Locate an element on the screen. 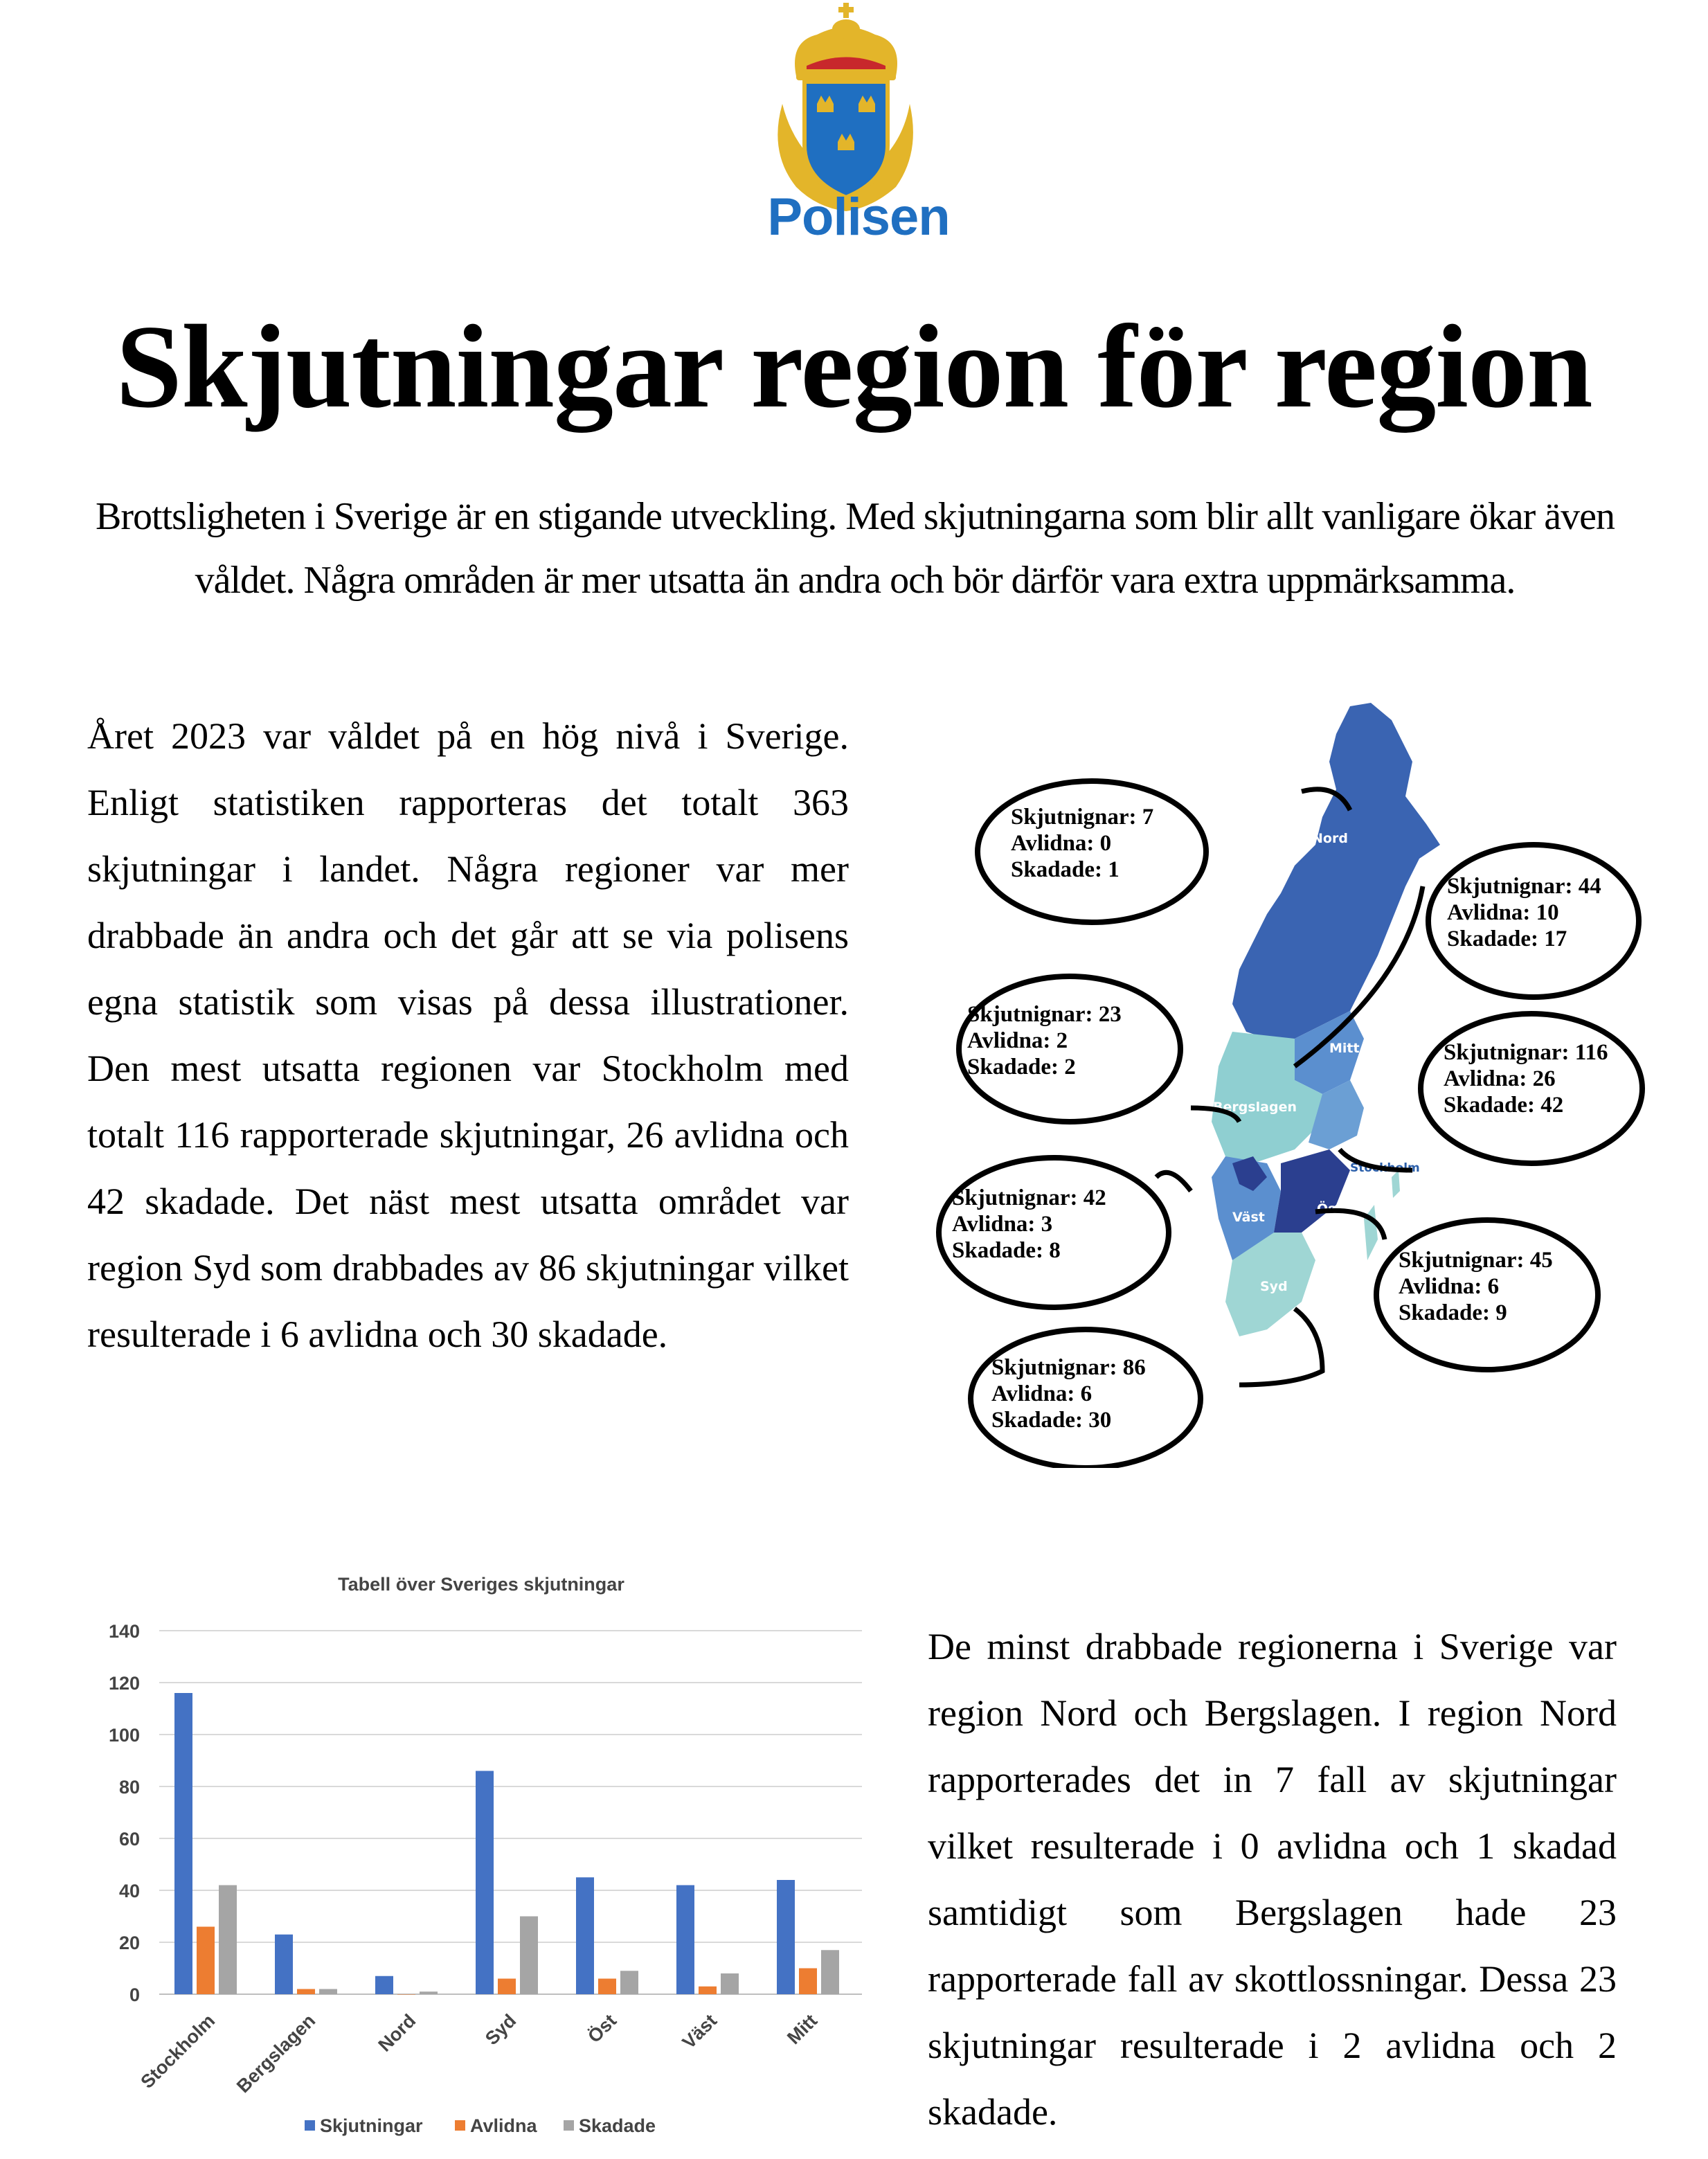 This screenshot has width=1708, height=2159. svg-text: Skadade: 9 is located at coordinates (1453, 1312).